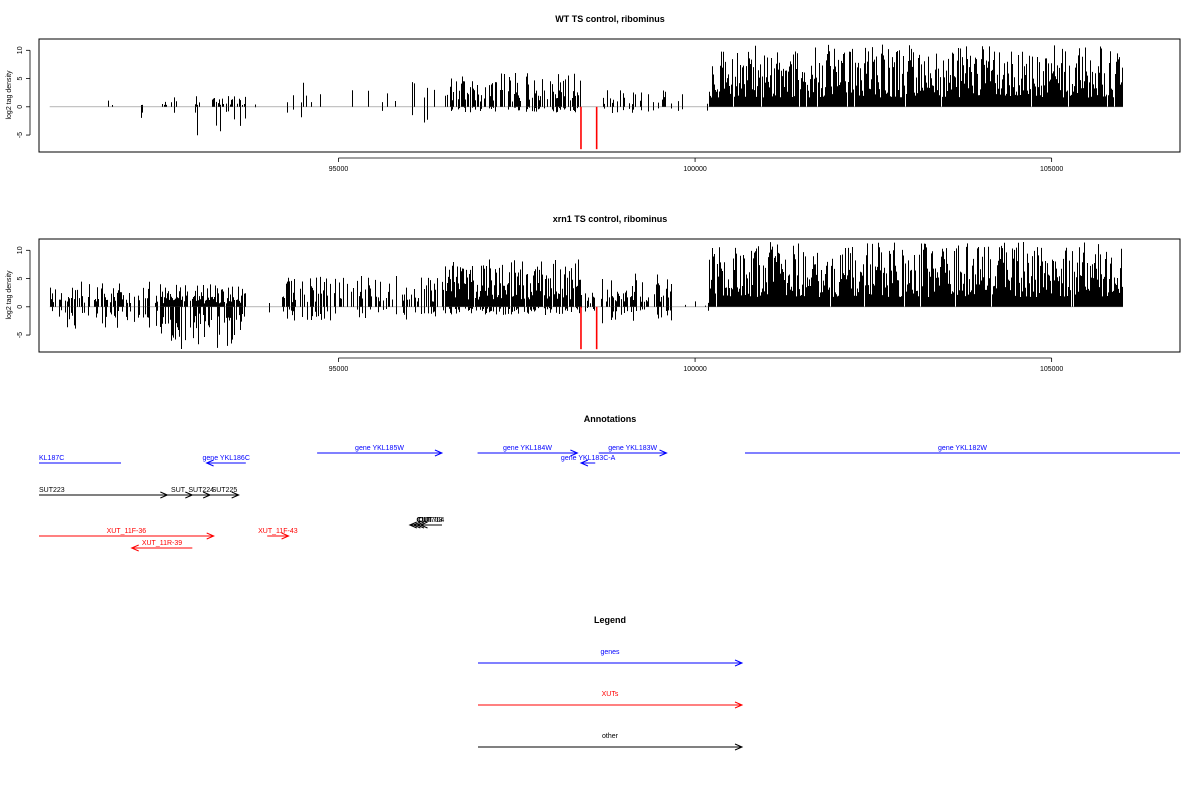  Describe the element at coordinates (610, 19) in the screenshot. I see `wt-track-title: WT TS control, ribominus` at that location.